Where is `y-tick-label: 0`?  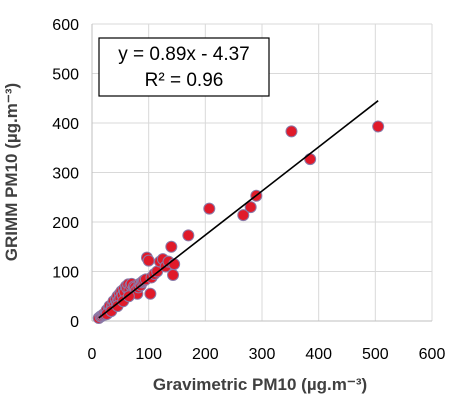 y-tick-label: 0 is located at coordinates (74, 322).